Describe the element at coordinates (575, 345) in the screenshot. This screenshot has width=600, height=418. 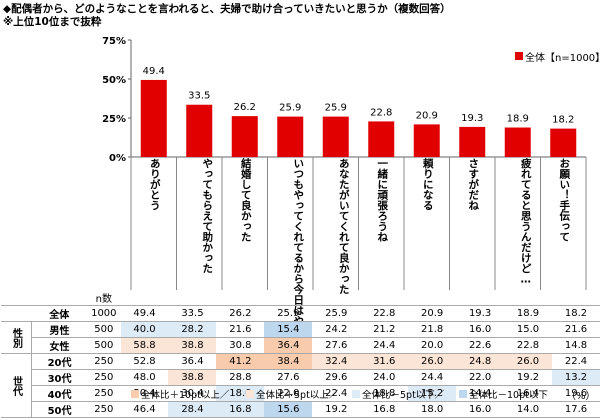
I see `table-cell: 14.8` at that location.